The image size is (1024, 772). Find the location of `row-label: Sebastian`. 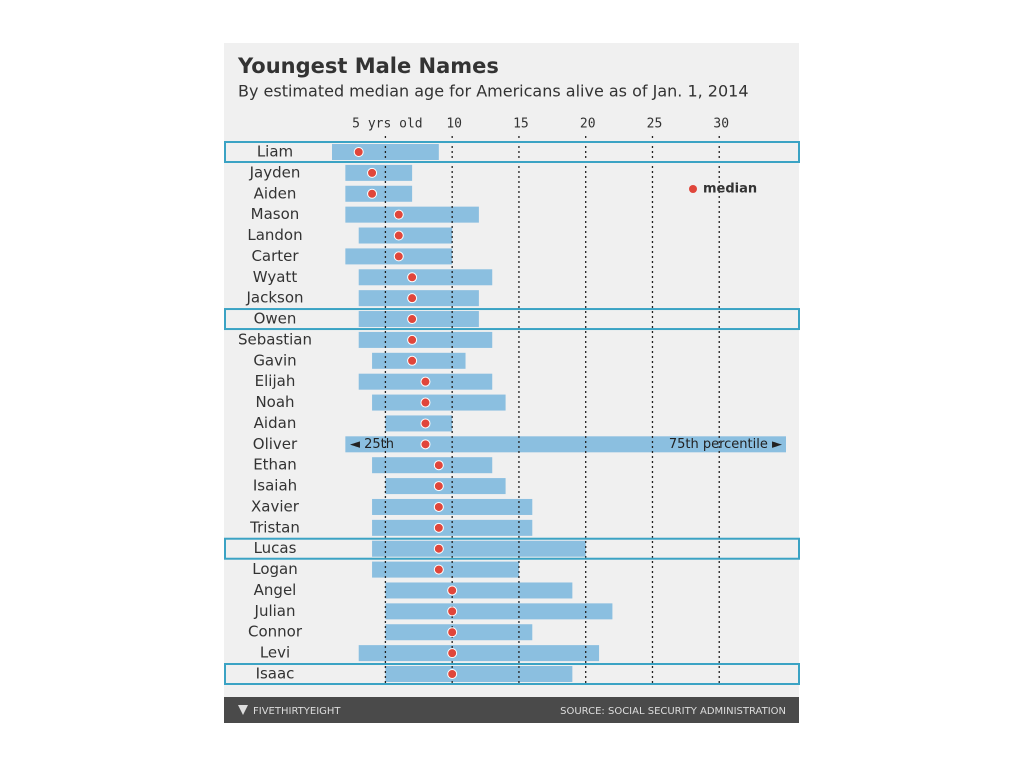

row-label: Sebastian is located at coordinates (275, 339).